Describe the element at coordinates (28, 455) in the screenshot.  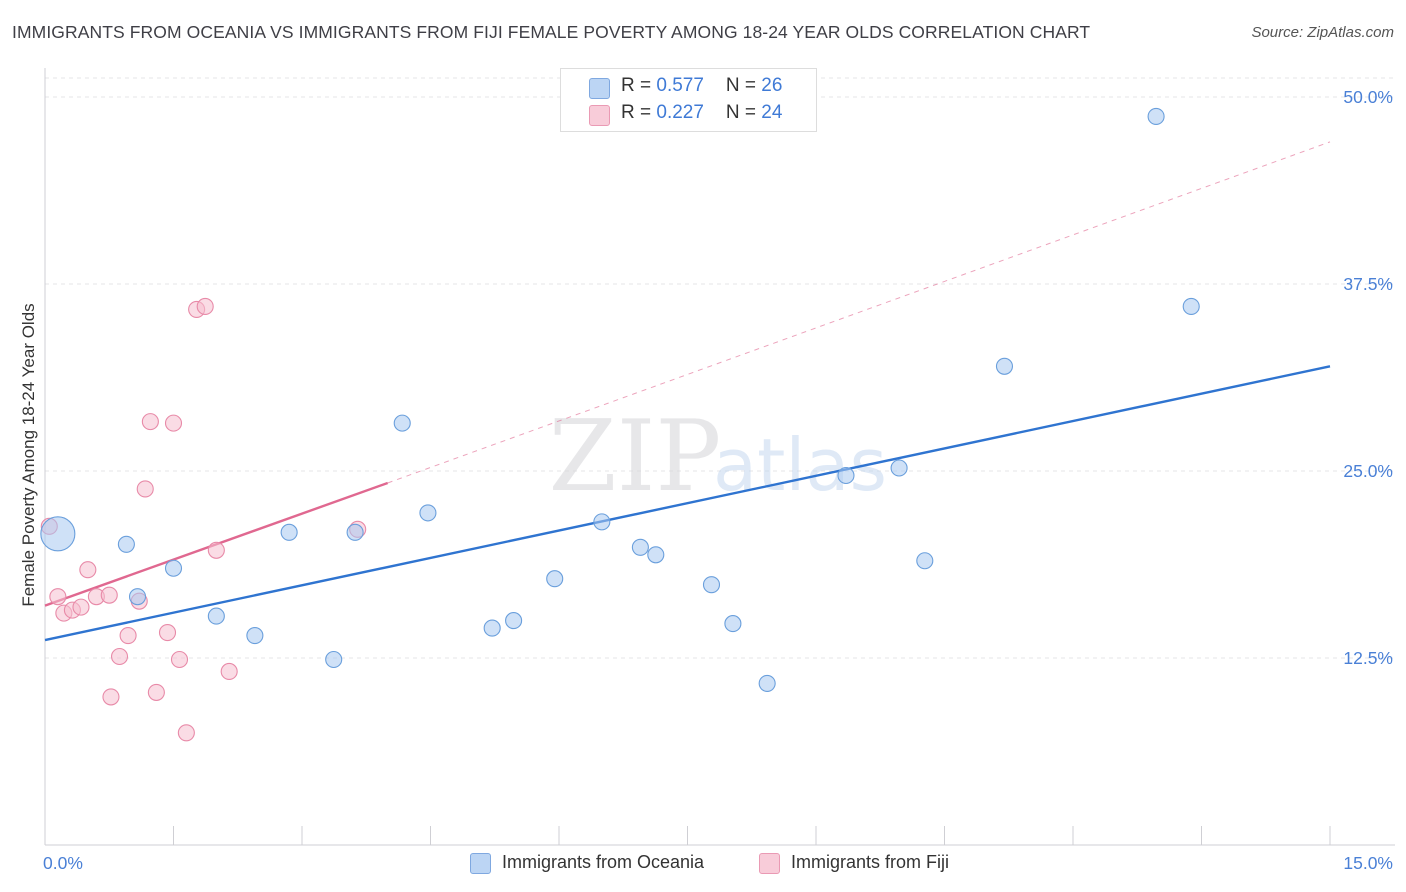
I see `y-axis-title: Female Poverty Among 18-24 Year Olds` at that location.